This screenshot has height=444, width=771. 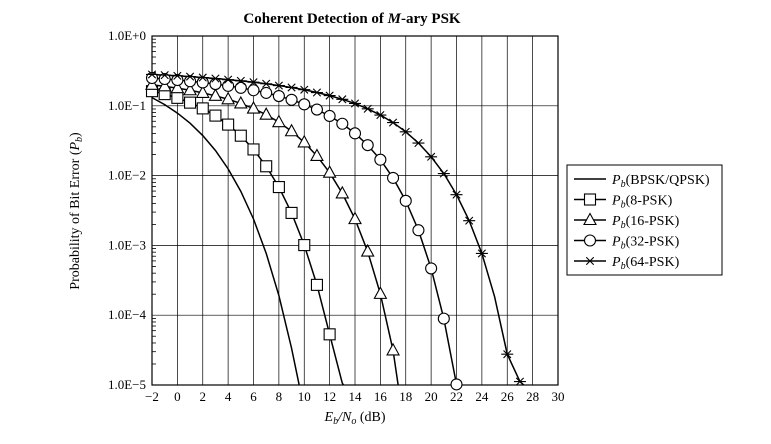 I want to click on x-axis-label: Eb/No (dB), so click(x=355, y=418).